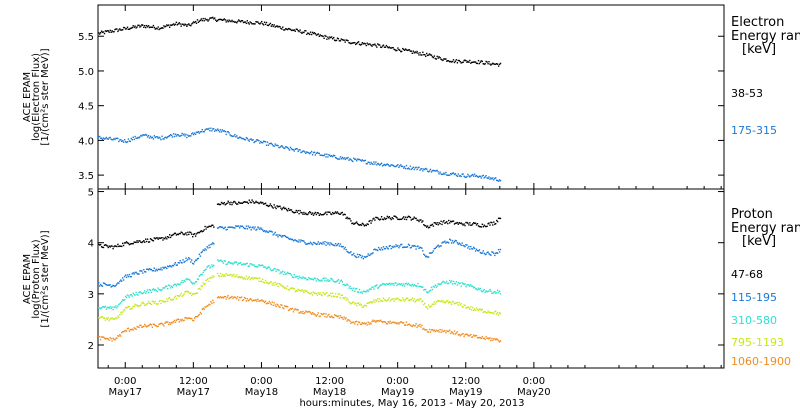 Image resolution: width=800 pixels, height=410 pixels. What do you see at coordinates (759, 241) in the screenshot?
I see `proton-legend-title-3: [keV]` at bounding box center [759, 241].